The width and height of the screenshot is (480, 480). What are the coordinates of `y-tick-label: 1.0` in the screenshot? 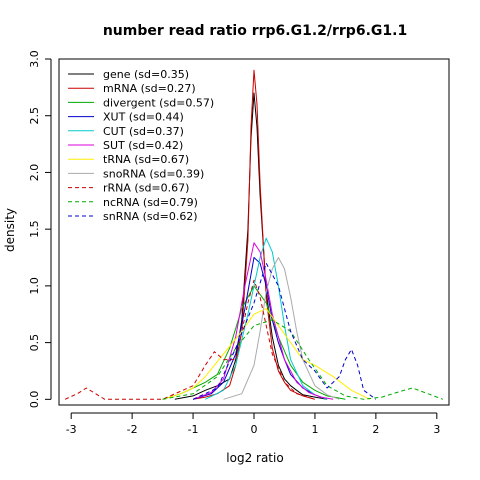 It's located at (34, 286).